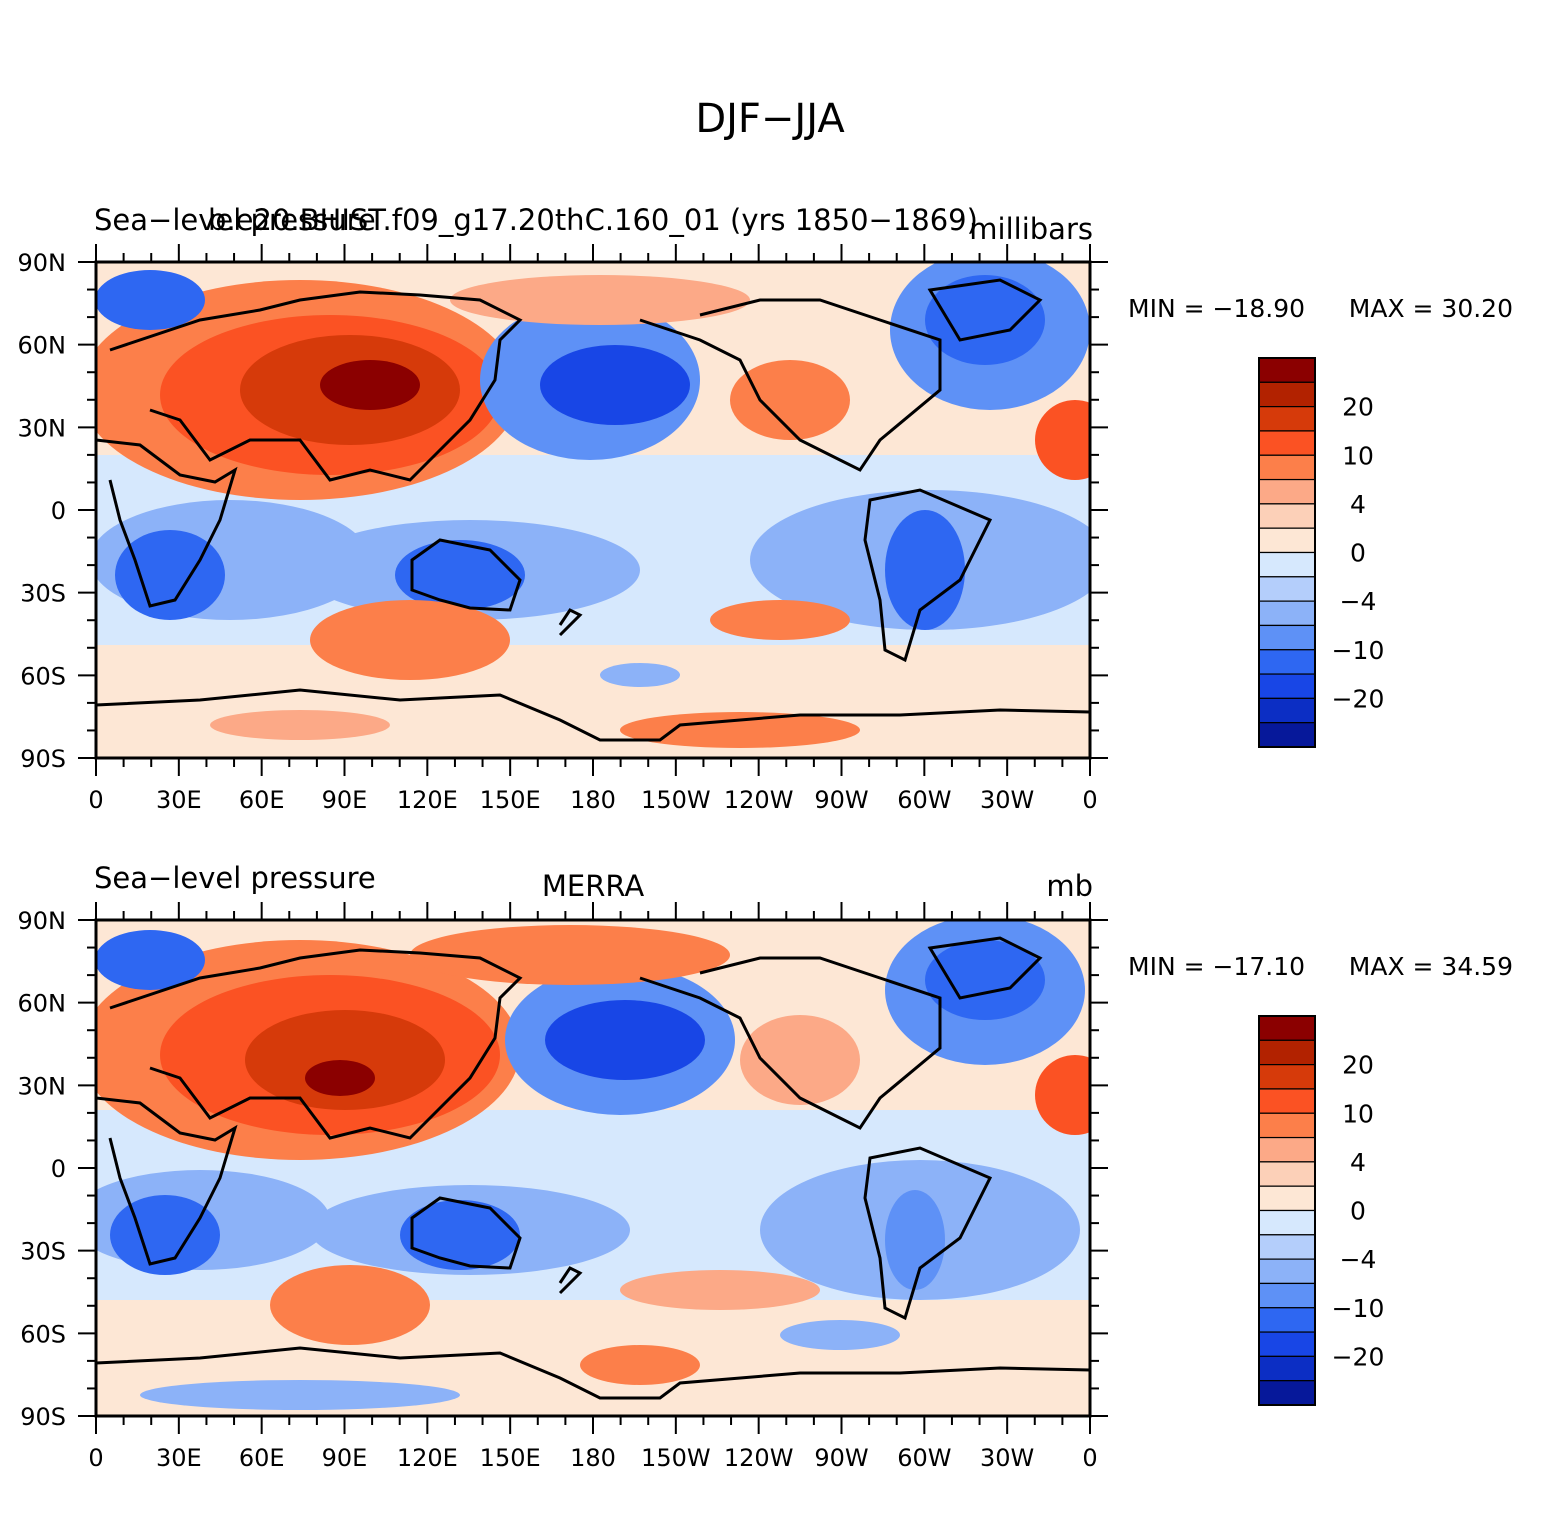 The height and width of the screenshot is (1538, 1541). I want to click on panel-units: millibars, so click(1031, 229).